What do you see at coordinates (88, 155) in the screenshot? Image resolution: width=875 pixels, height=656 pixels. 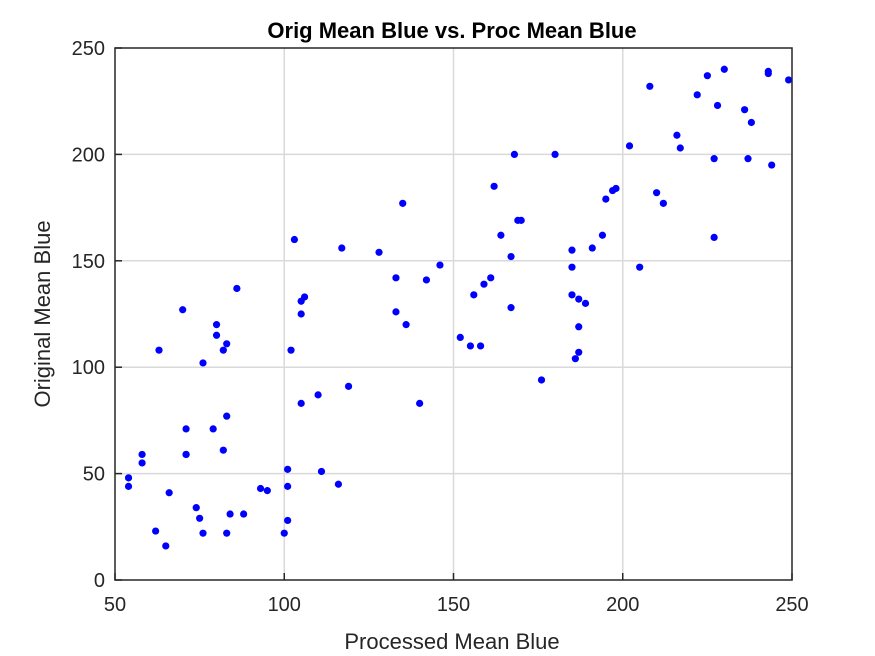 I see `y-tick-label: 200` at bounding box center [88, 155].